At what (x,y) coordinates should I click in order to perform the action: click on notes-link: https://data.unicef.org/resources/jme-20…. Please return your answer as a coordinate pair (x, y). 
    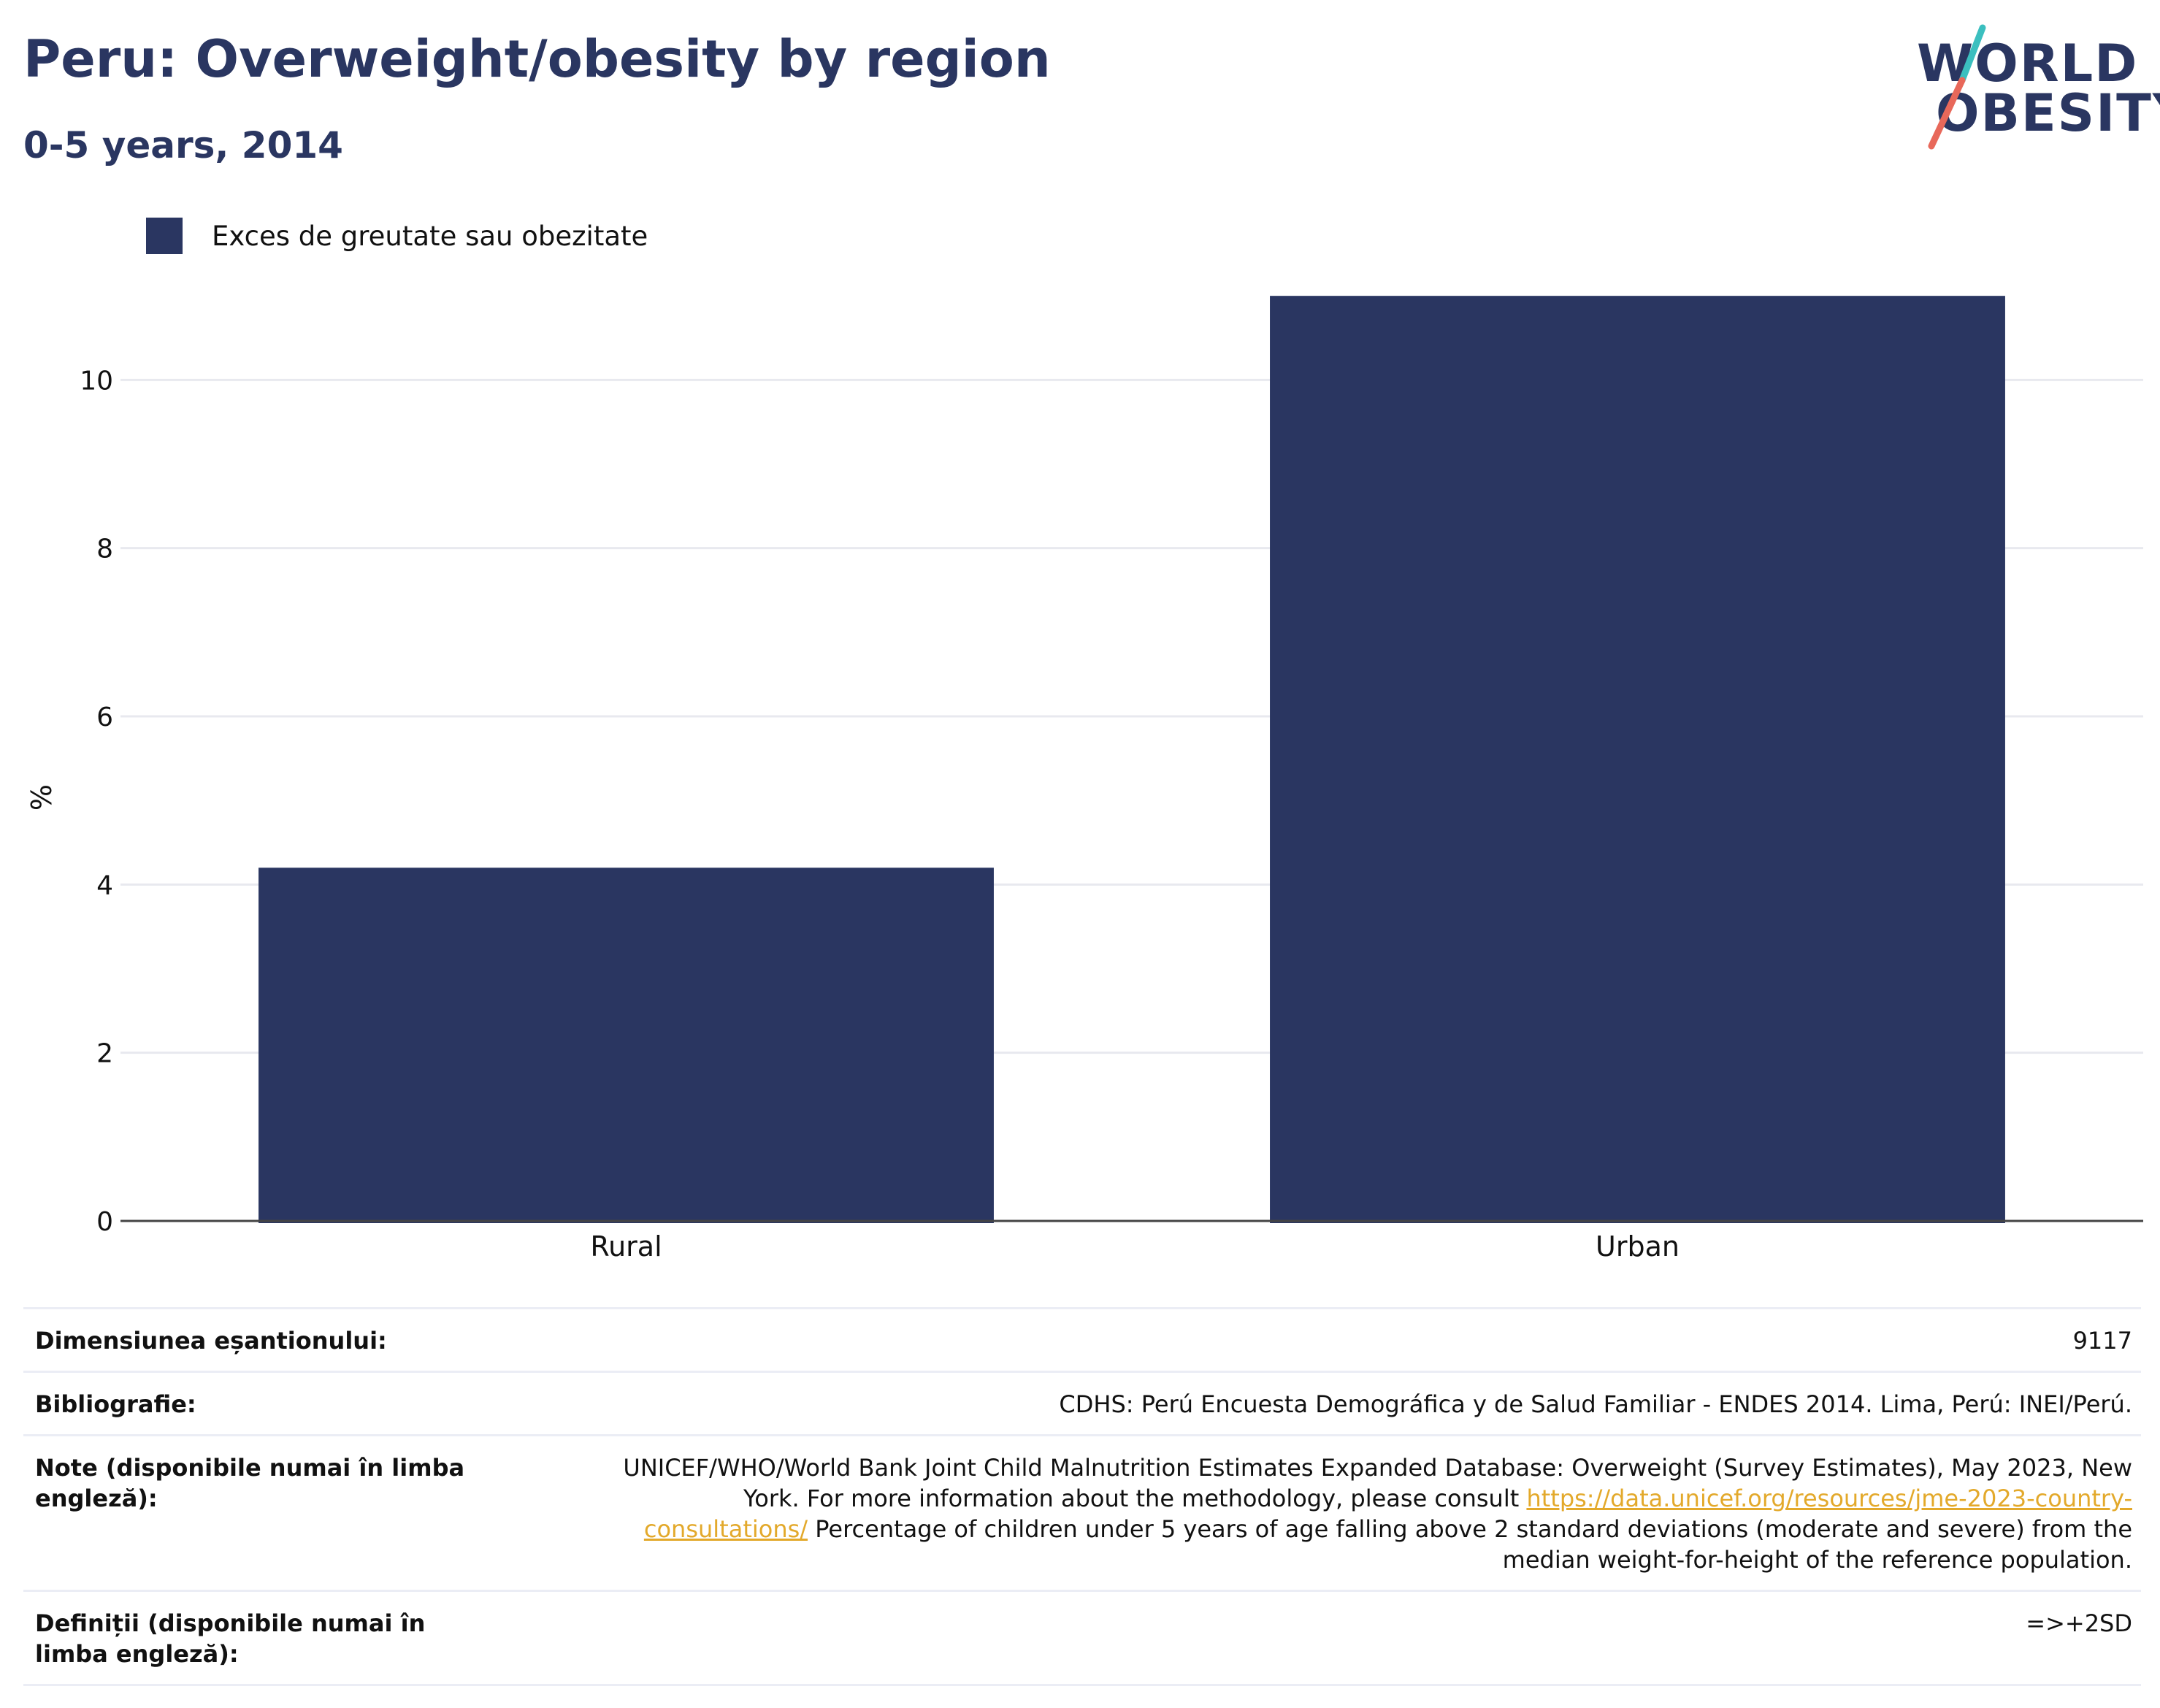
    Looking at the image, I should click on (1387, 1514).